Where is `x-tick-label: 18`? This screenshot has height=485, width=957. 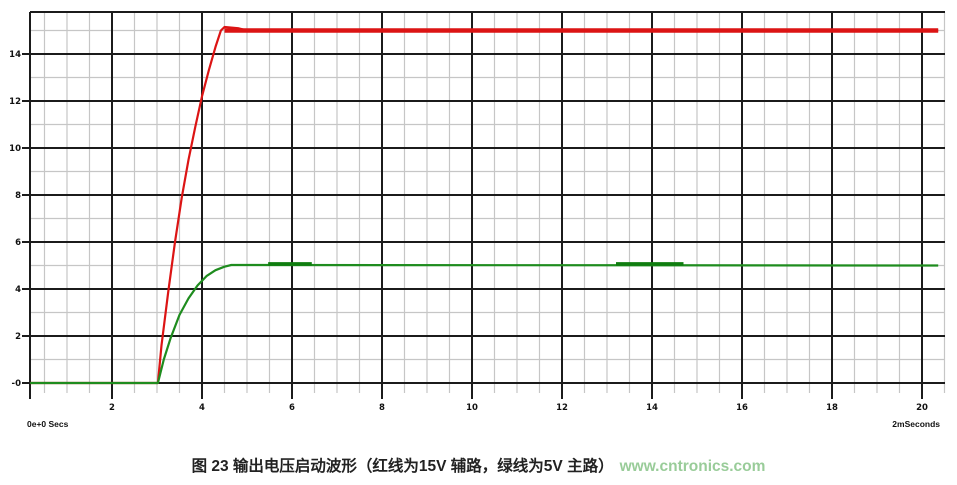
x-tick-label: 18 is located at coordinates (832, 408).